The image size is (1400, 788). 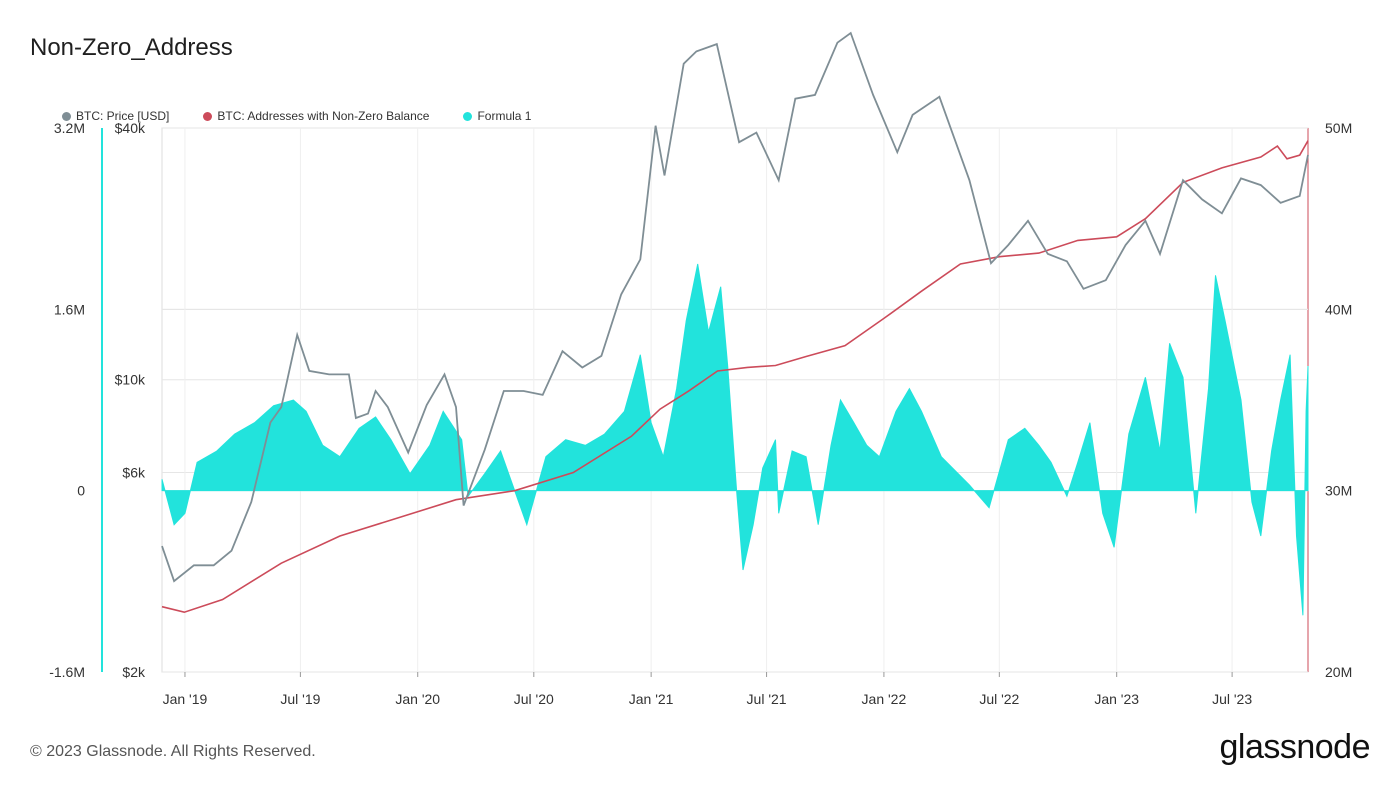 I want to click on copyright-footer: © 2023 Glassnode. All Rights Reserved., so click(x=173, y=751).